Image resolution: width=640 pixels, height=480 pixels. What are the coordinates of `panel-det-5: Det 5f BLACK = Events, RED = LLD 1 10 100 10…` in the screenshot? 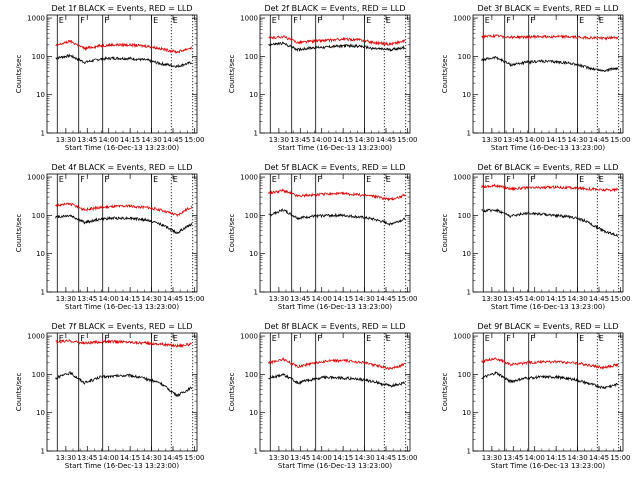 It's located at (323, 237).